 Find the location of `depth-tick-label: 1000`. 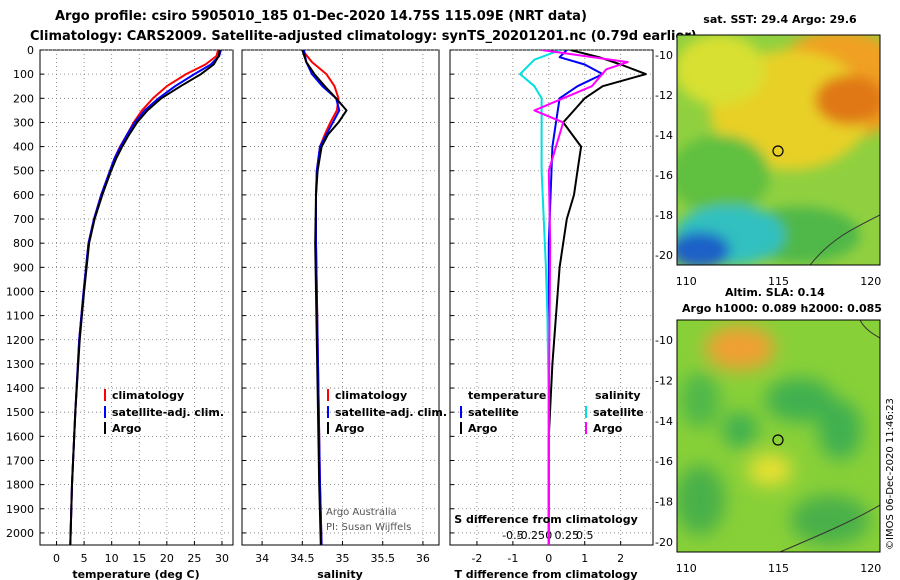

depth-tick-label: 1000 is located at coordinates (20, 291).